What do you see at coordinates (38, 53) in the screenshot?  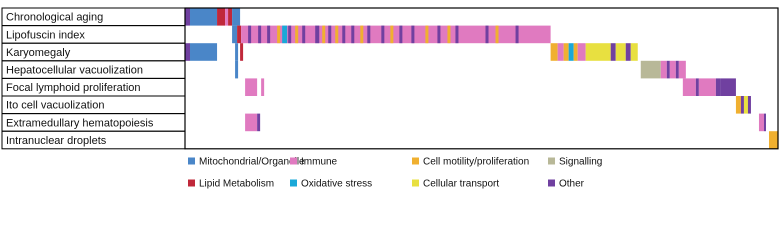 I see `row-label: Karyomegaly` at bounding box center [38, 53].